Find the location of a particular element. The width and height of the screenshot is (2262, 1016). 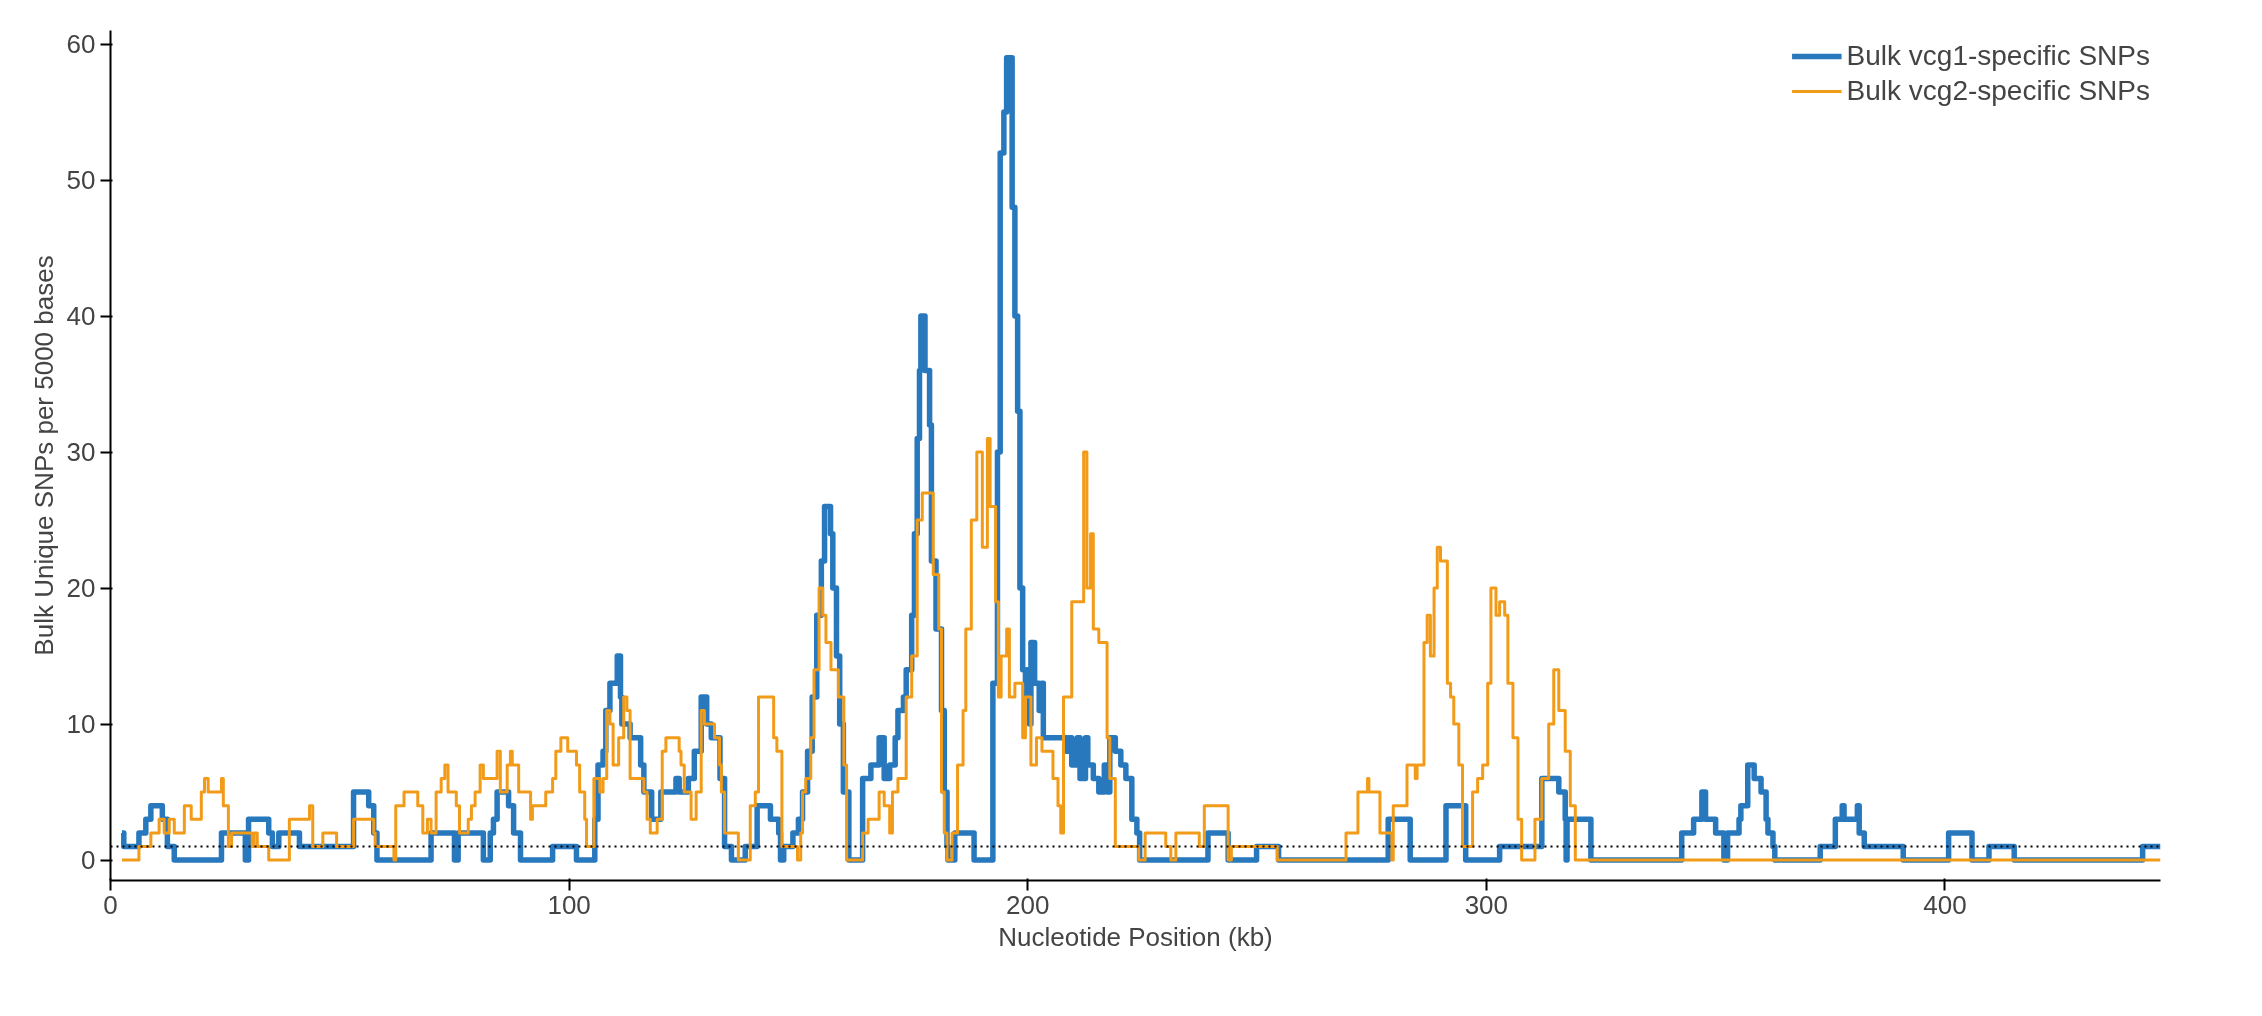

y-tick-label: 60 is located at coordinates (81, 44).